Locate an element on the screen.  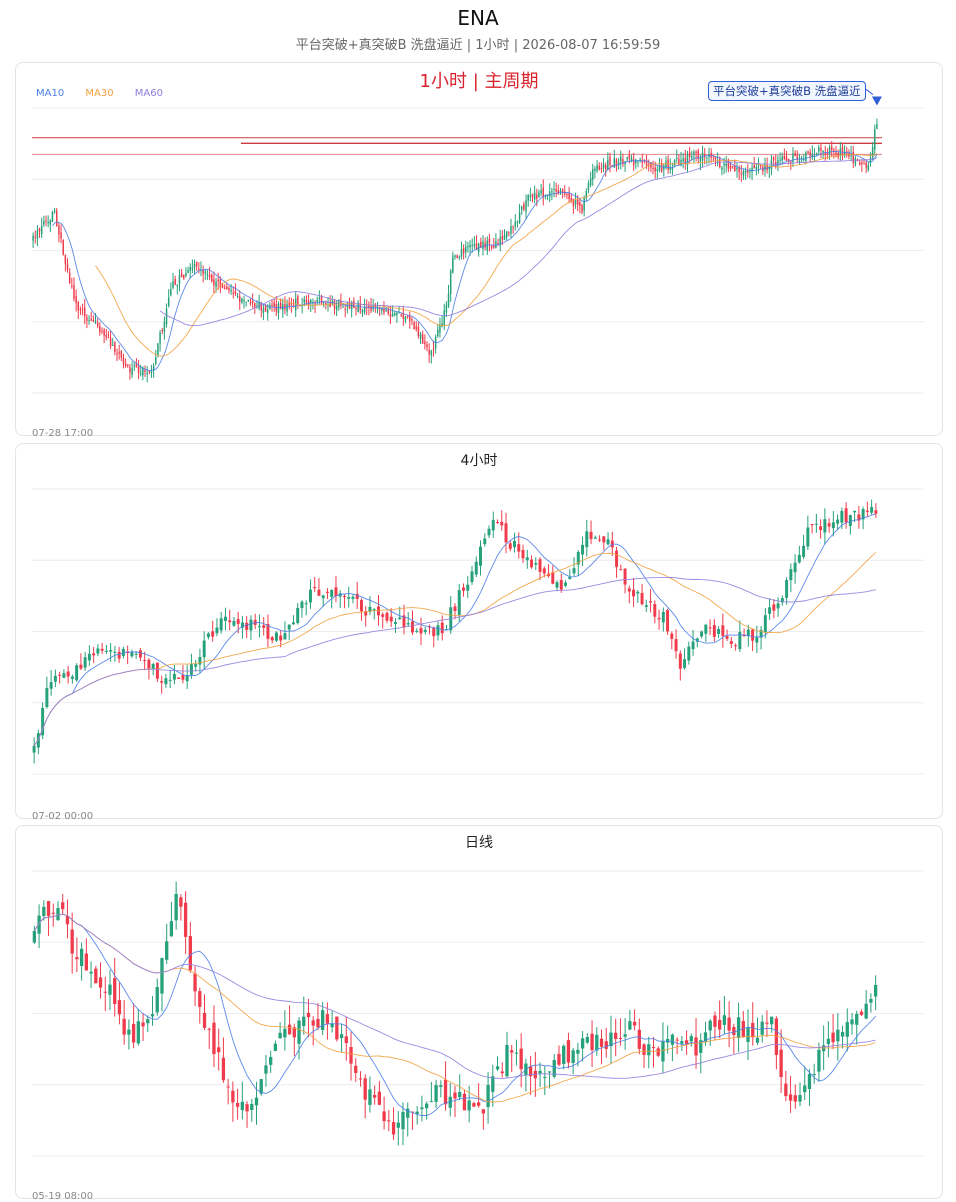
legend-ma10: MA10 is located at coordinates (50, 93).